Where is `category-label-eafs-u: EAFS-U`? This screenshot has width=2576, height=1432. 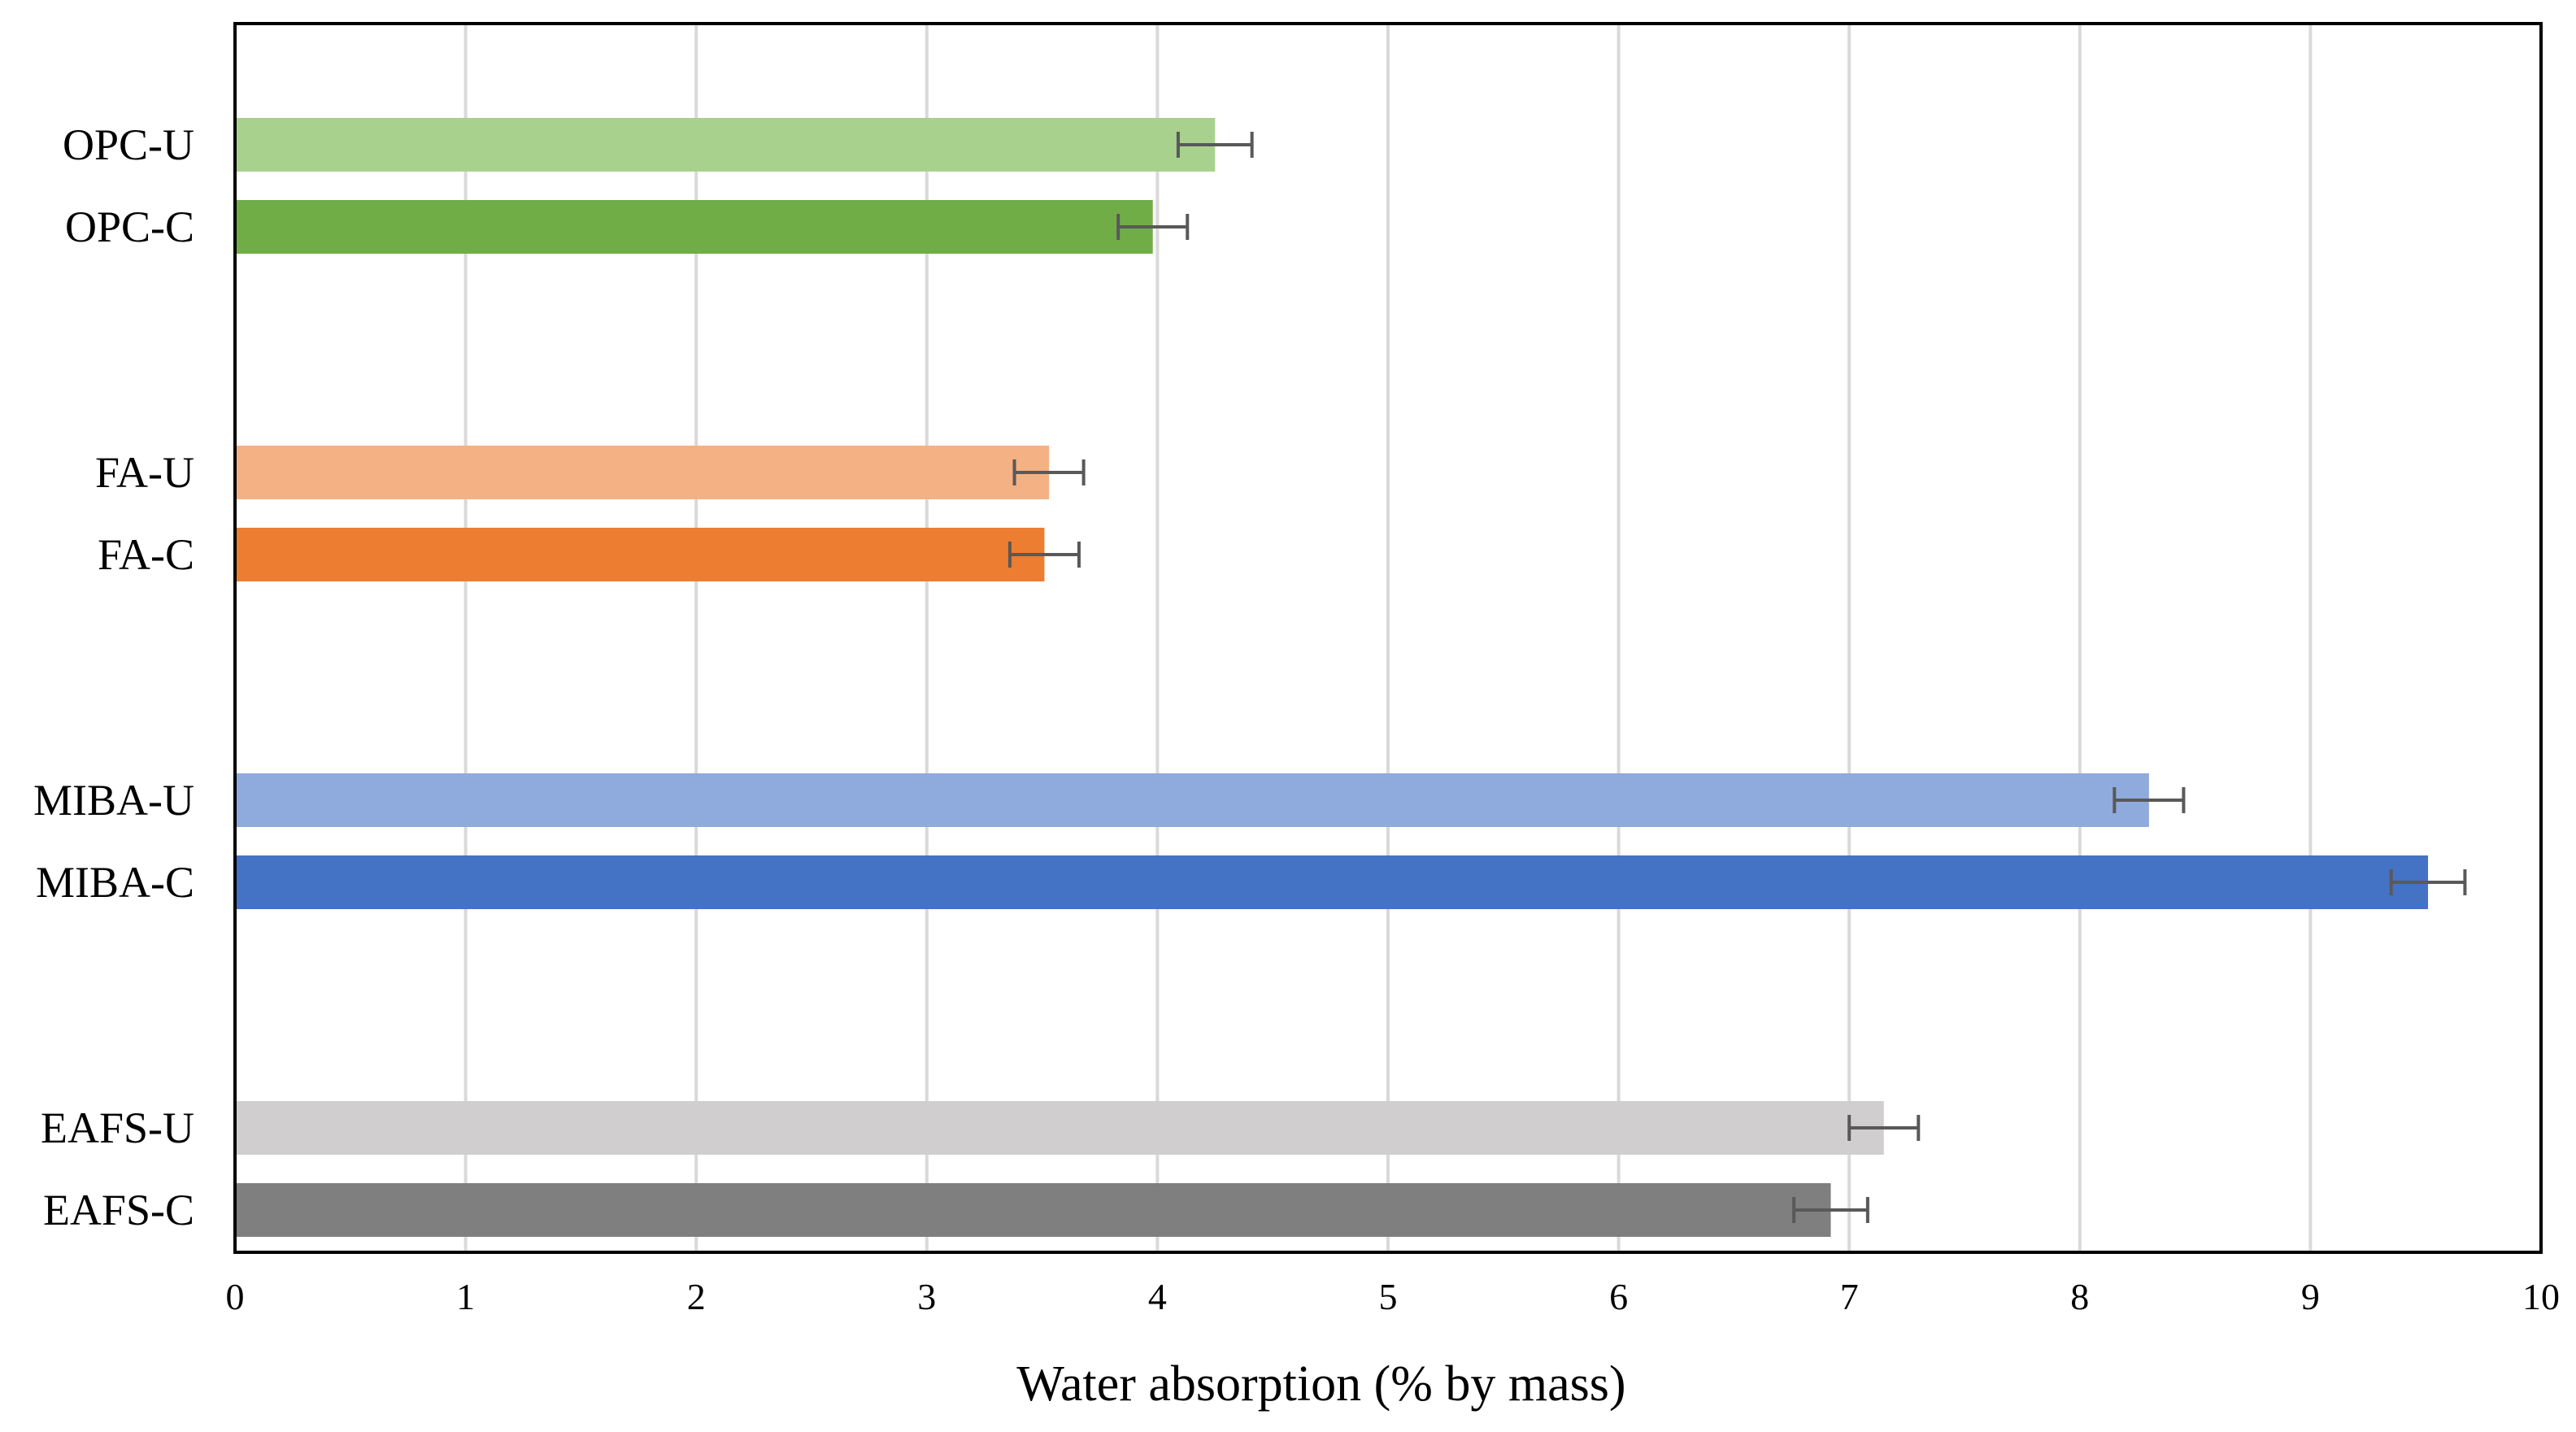 category-label-eafs-u: EAFS-U is located at coordinates (118, 1127).